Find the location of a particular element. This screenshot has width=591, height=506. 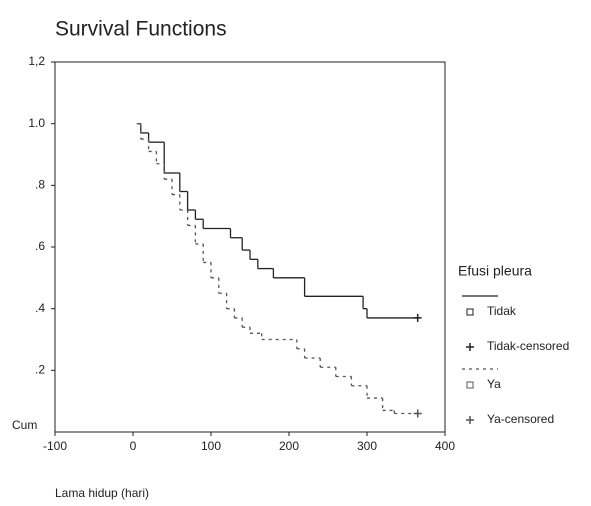

legend-label: Ya is located at coordinates (494, 384).